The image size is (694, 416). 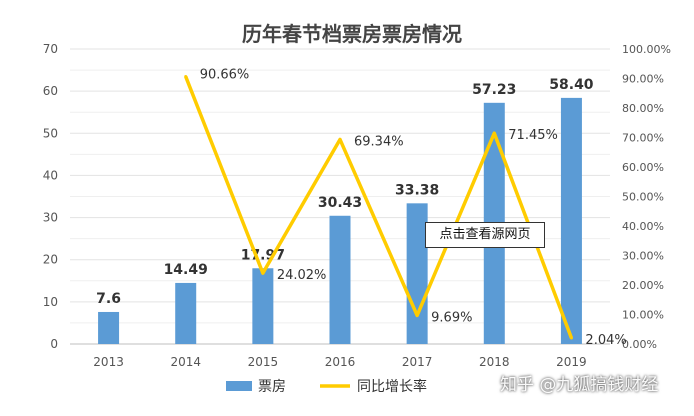 What do you see at coordinates (451, 317) in the screenshot?
I see `line-value-label: 9.69%` at bounding box center [451, 317].